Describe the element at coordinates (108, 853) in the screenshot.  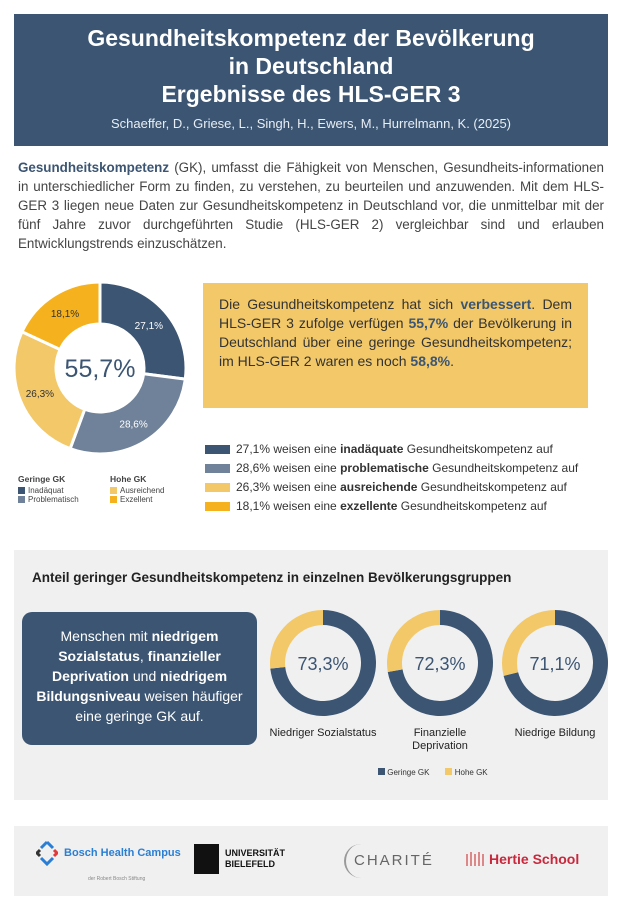
I see `bosch-health-campus-logo: Bosch Health Campus` at that location.